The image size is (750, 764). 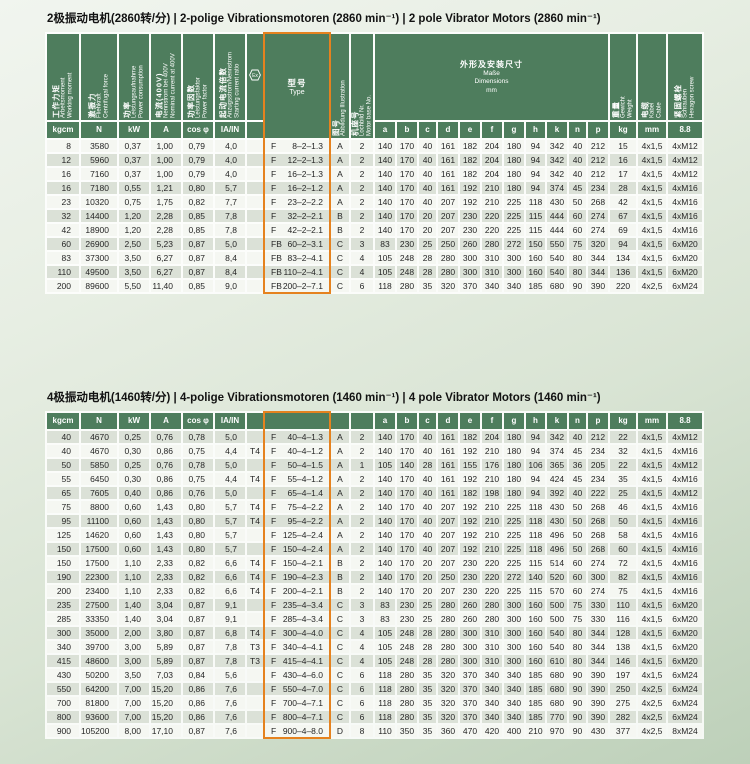 What do you see at coordinates (535, 493) in the screenshot?
I see `cell-dim-h: 94` at bounding box center [535, 493].